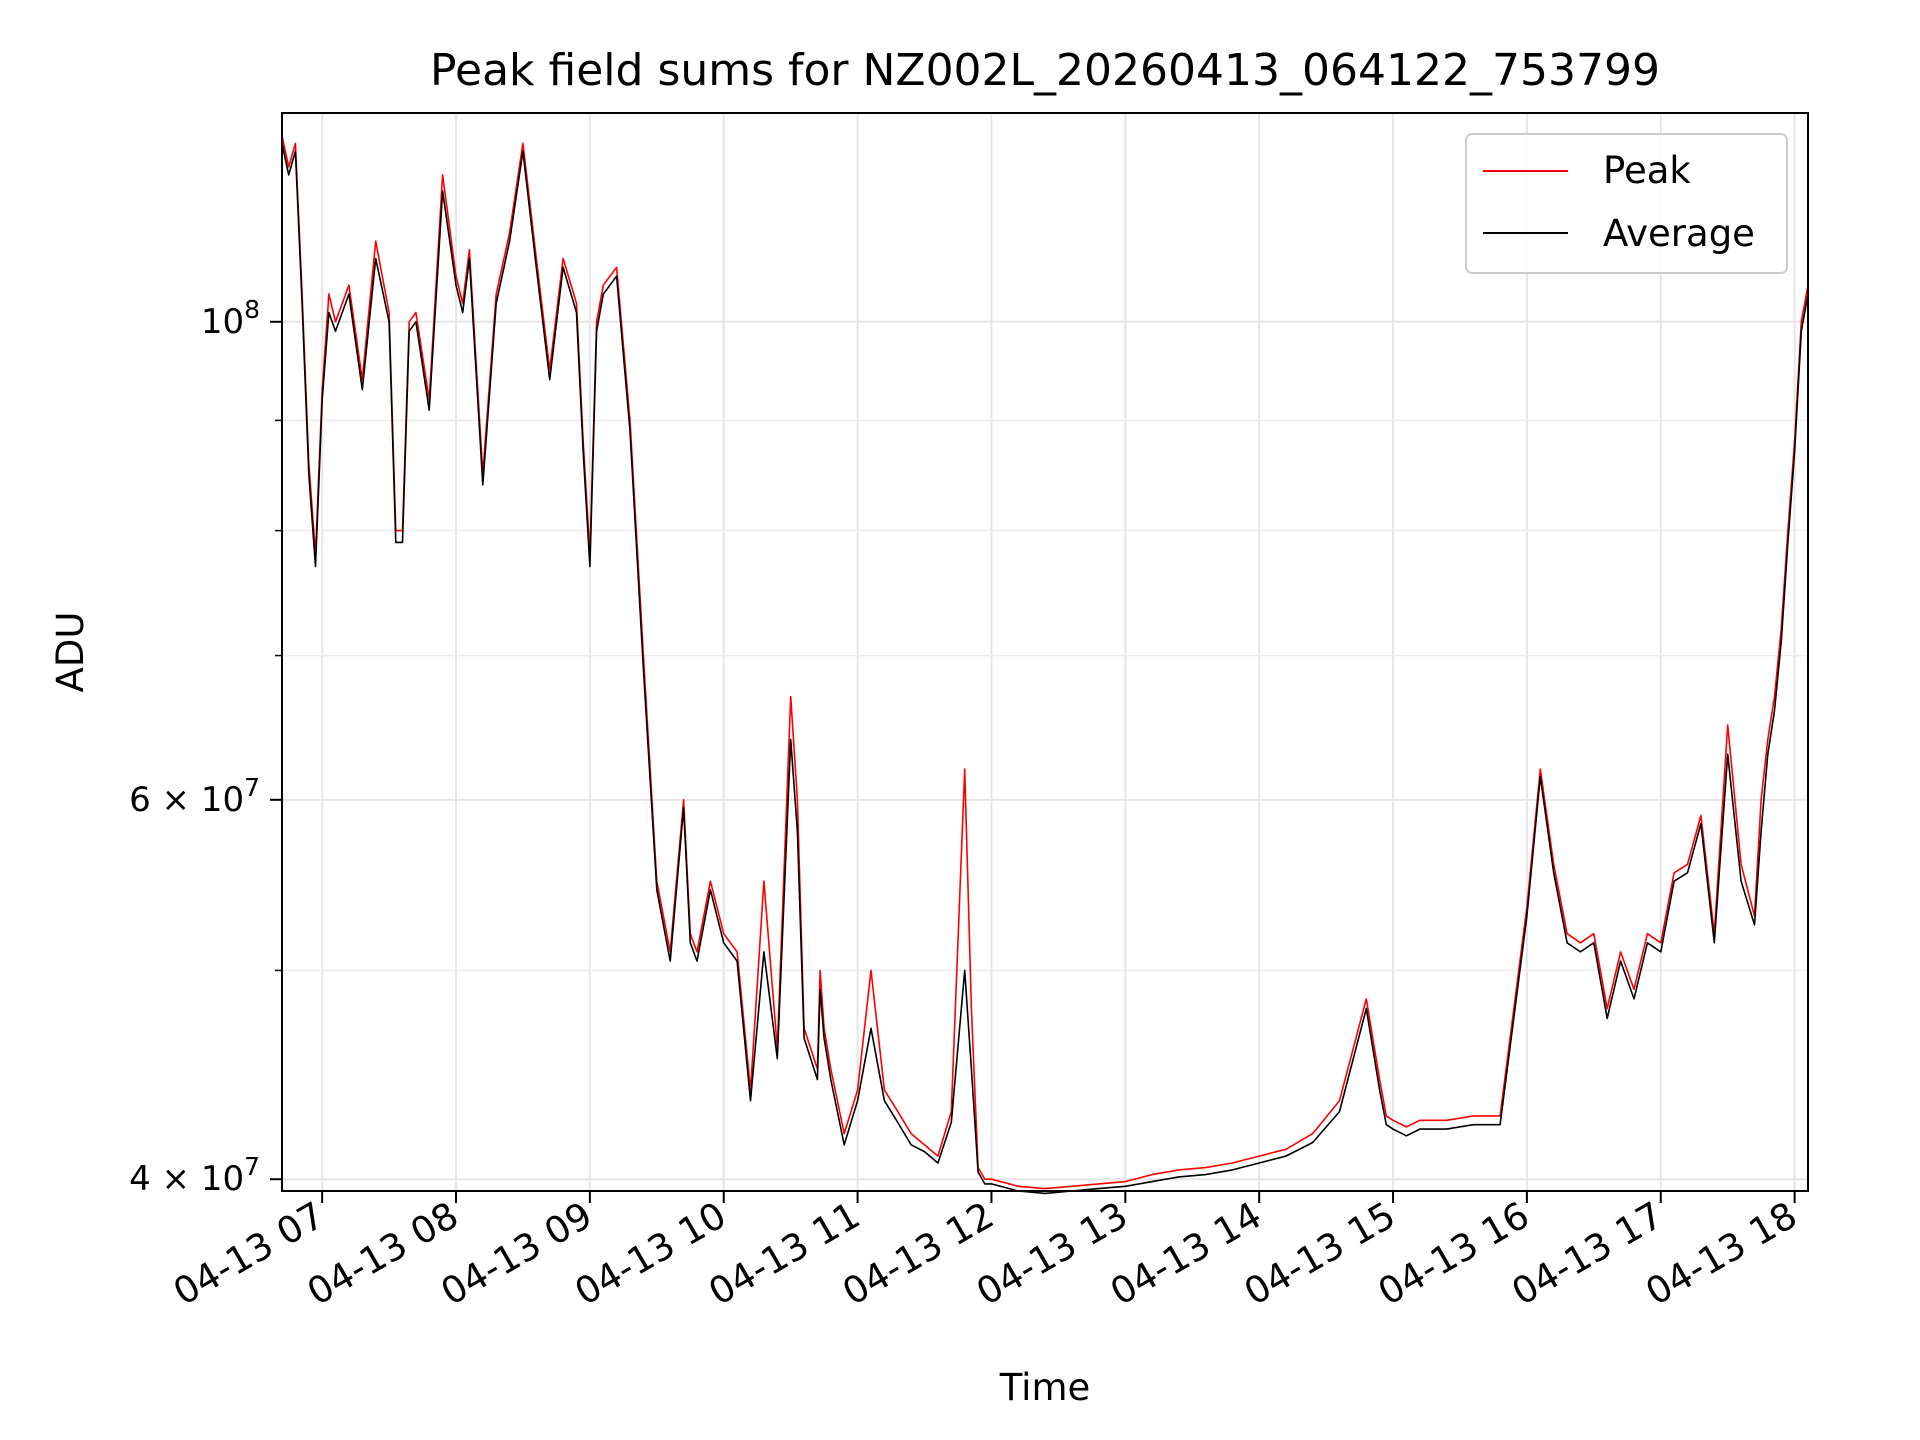 The height and width of the screenshot is (1440, 1920). I want to click on legend-average-label: Average, so click(1679, 233).